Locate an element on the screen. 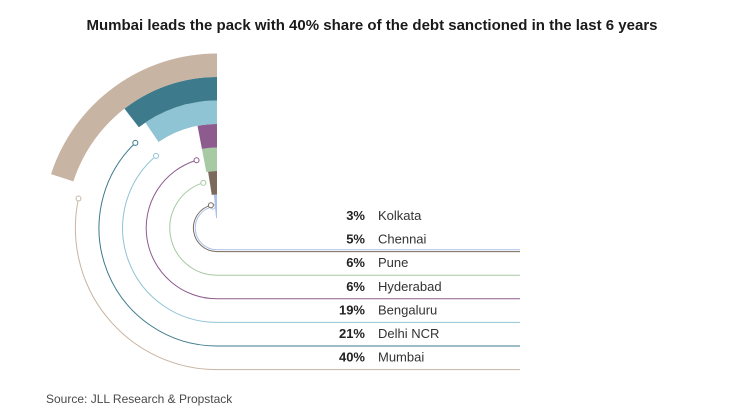 The width and height of the screenshot is (744, 419). category-label-mumbai: Mumbai is located at coordinates (401, 357).